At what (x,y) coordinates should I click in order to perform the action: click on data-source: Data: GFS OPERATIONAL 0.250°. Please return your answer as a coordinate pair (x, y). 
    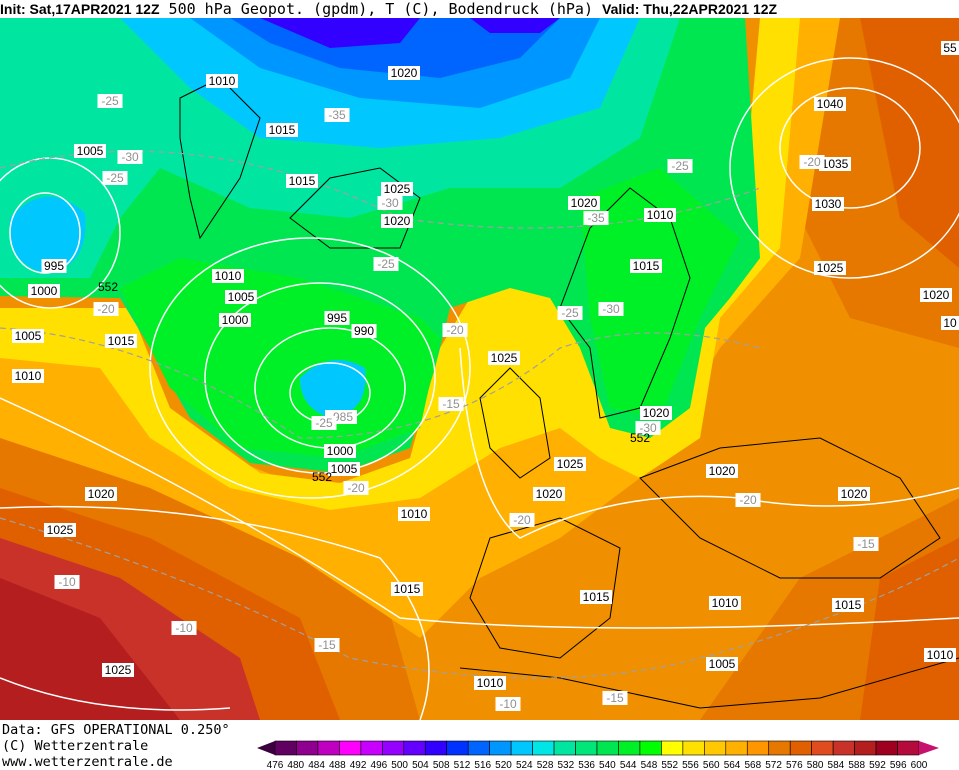
    Looking at the image, I should click on (116, 730).